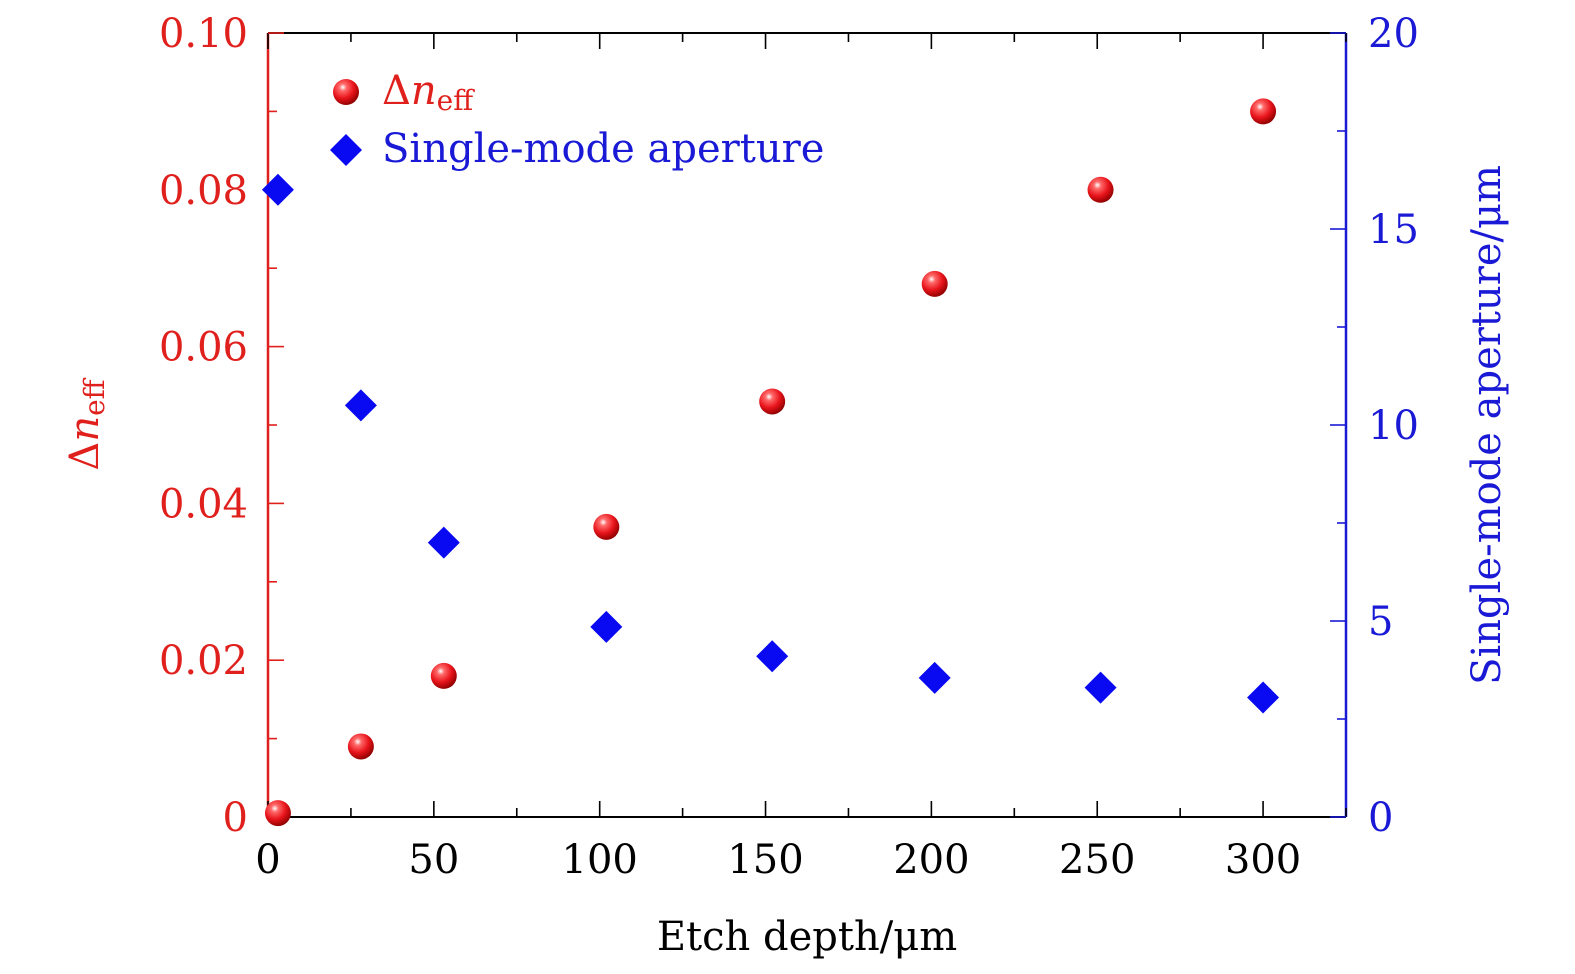  What do you see at coordinates (235, 818) in the screenshot?
I see `left-tick-label: 0` at bounding box center [235, 818].